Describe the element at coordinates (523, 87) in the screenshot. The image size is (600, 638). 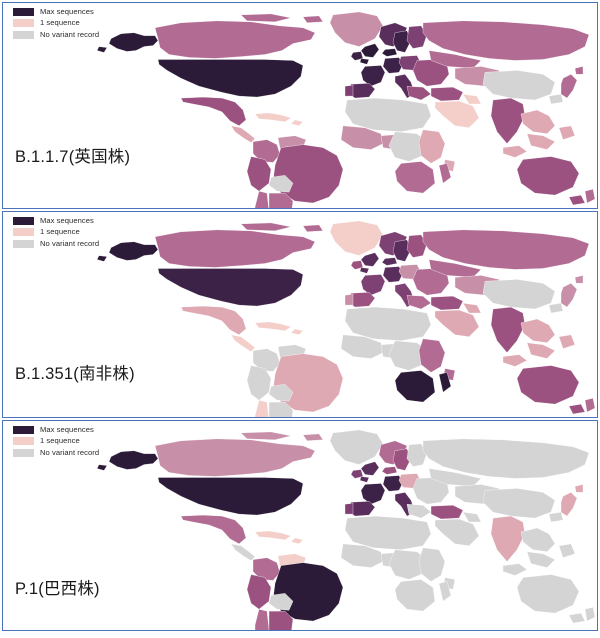
I see `country-region-china` at that location.